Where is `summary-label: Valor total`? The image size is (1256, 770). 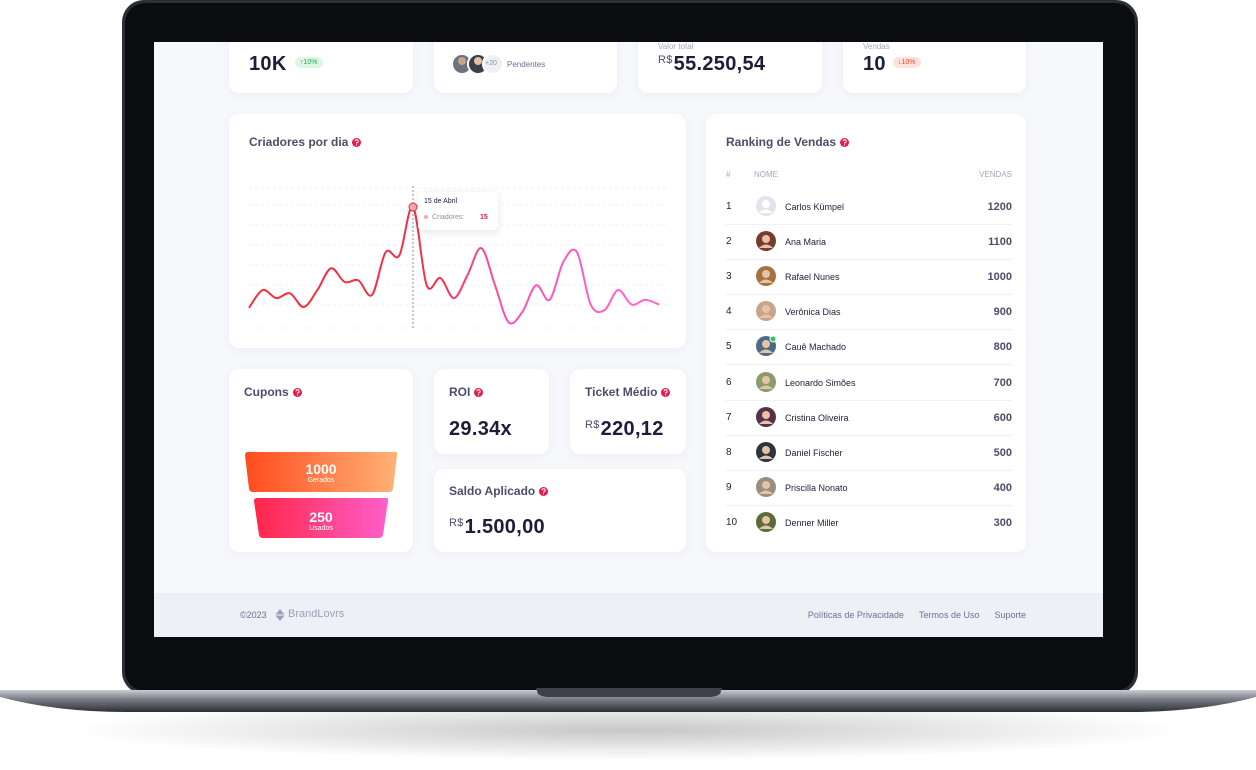
summary-label: Valor total is located at coordinates (676, 46).